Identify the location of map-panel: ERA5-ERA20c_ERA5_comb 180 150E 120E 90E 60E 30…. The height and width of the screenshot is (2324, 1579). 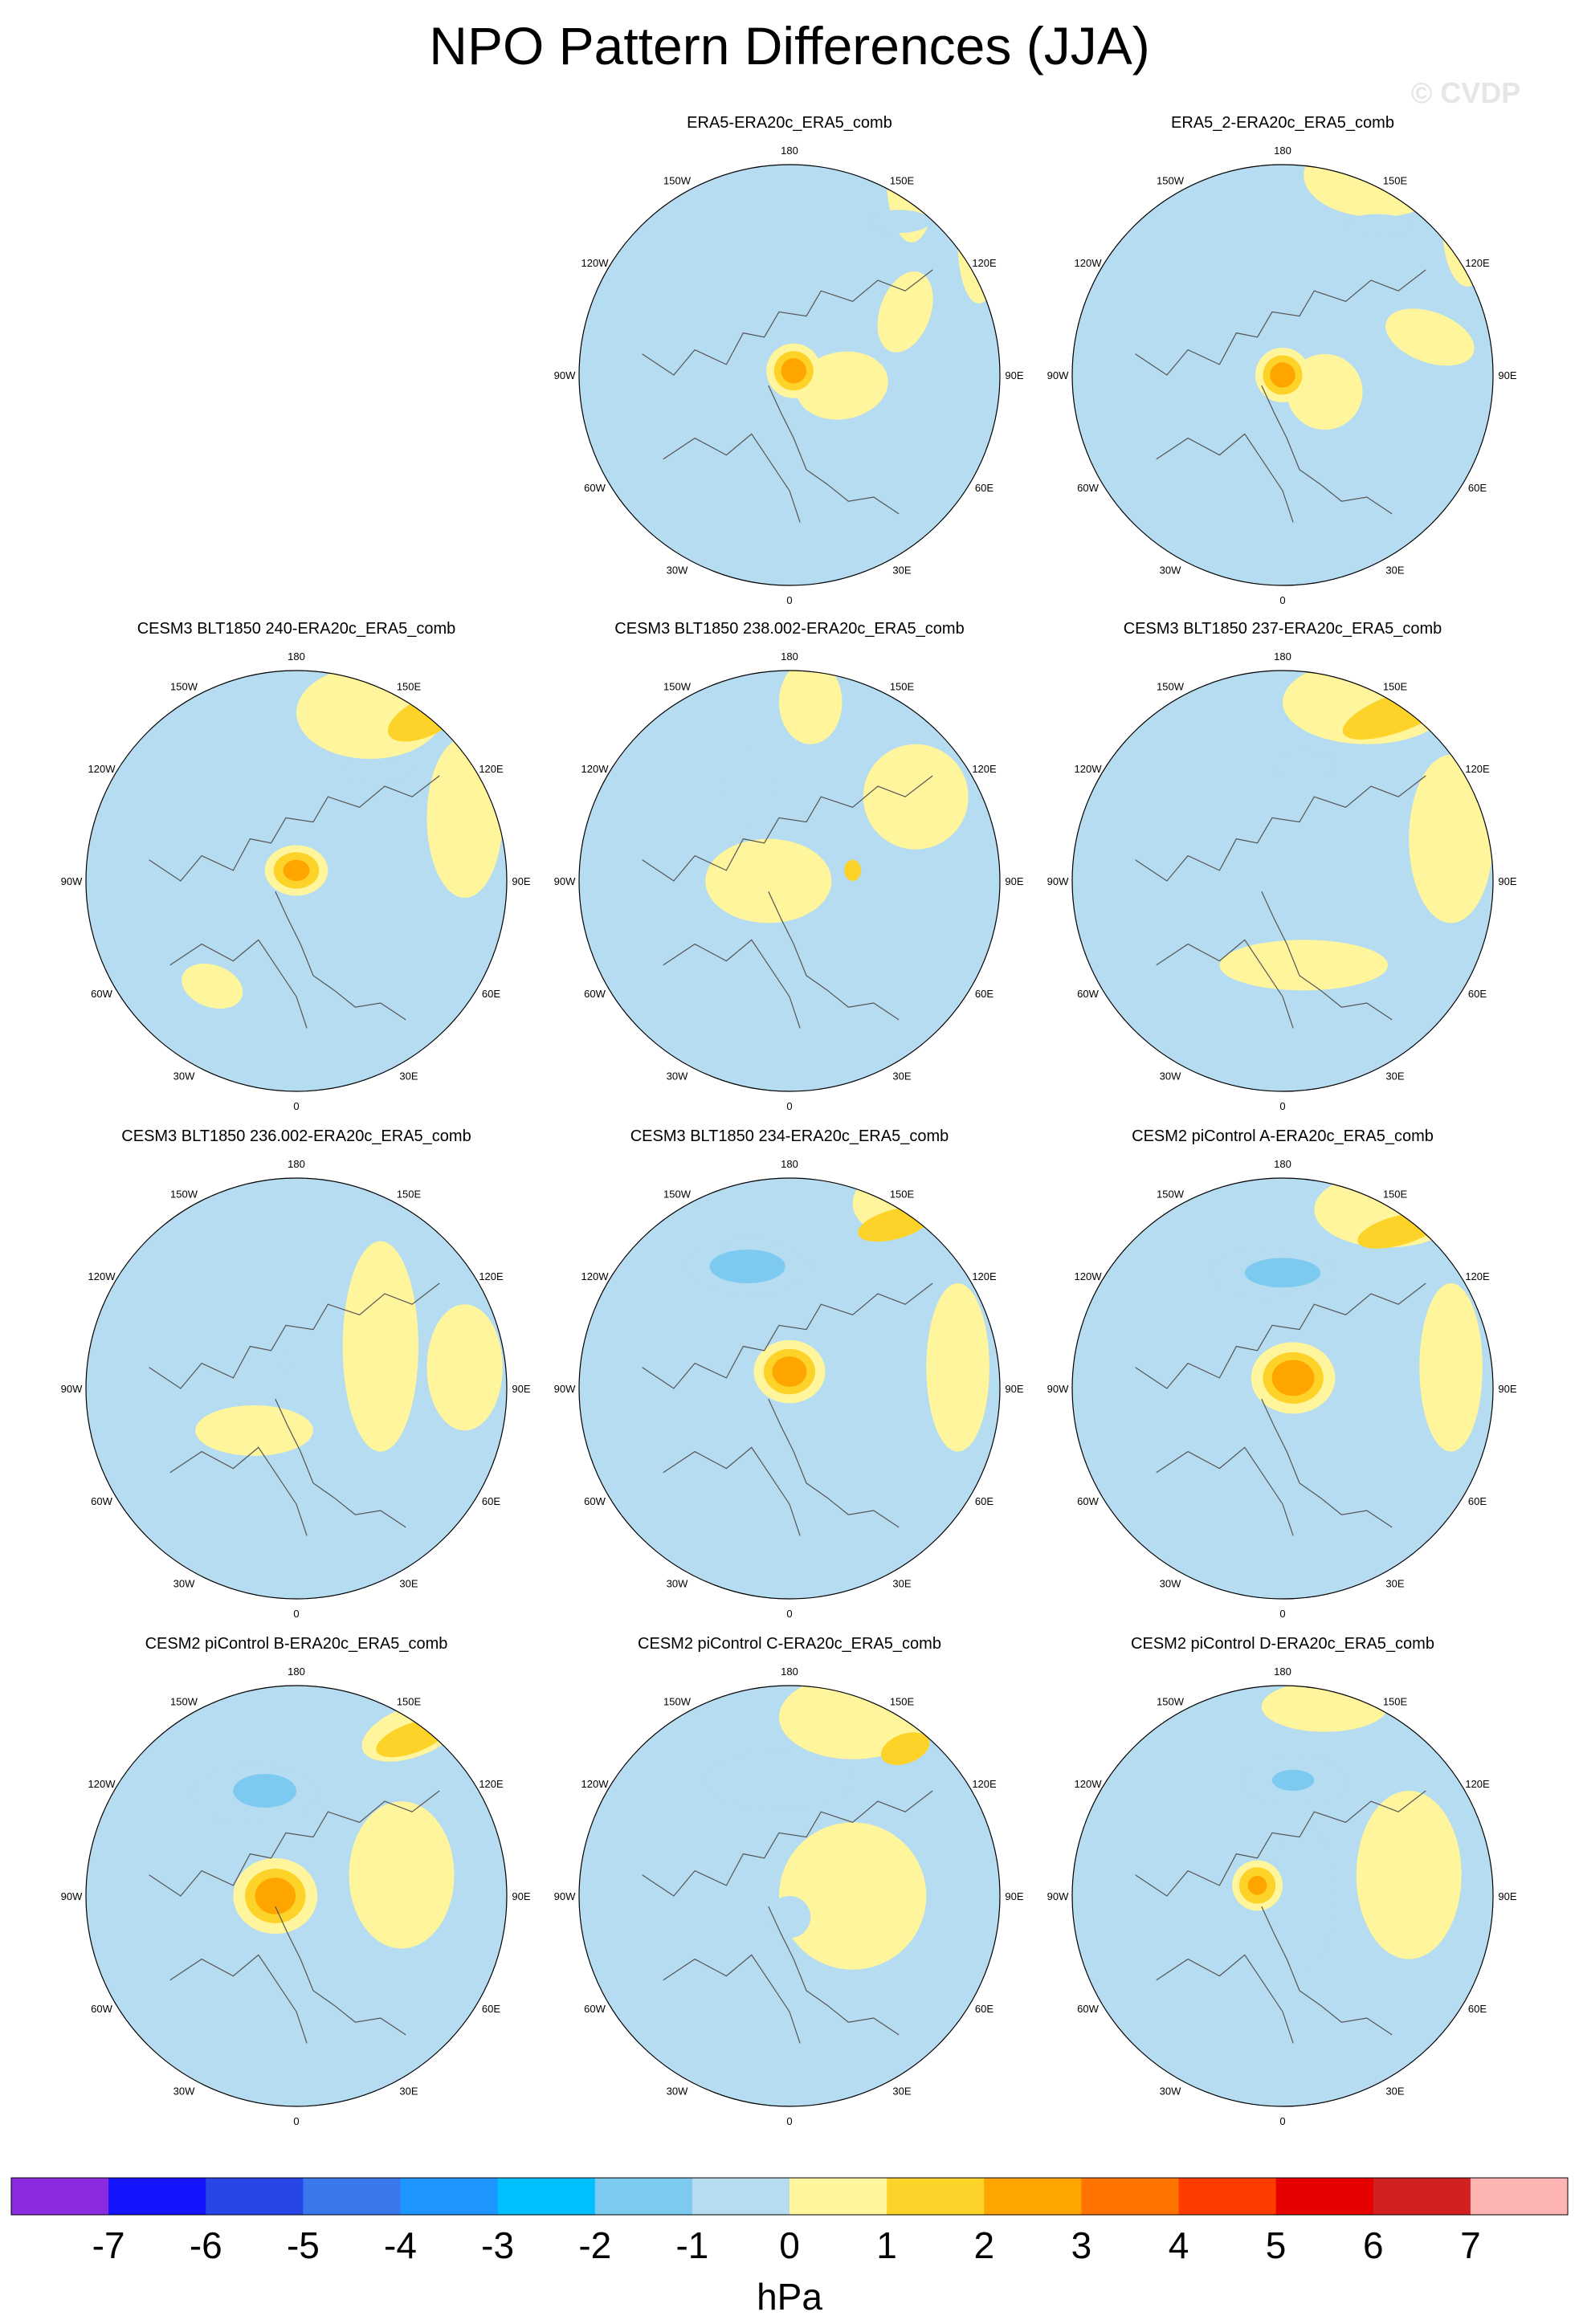
(789, 360).